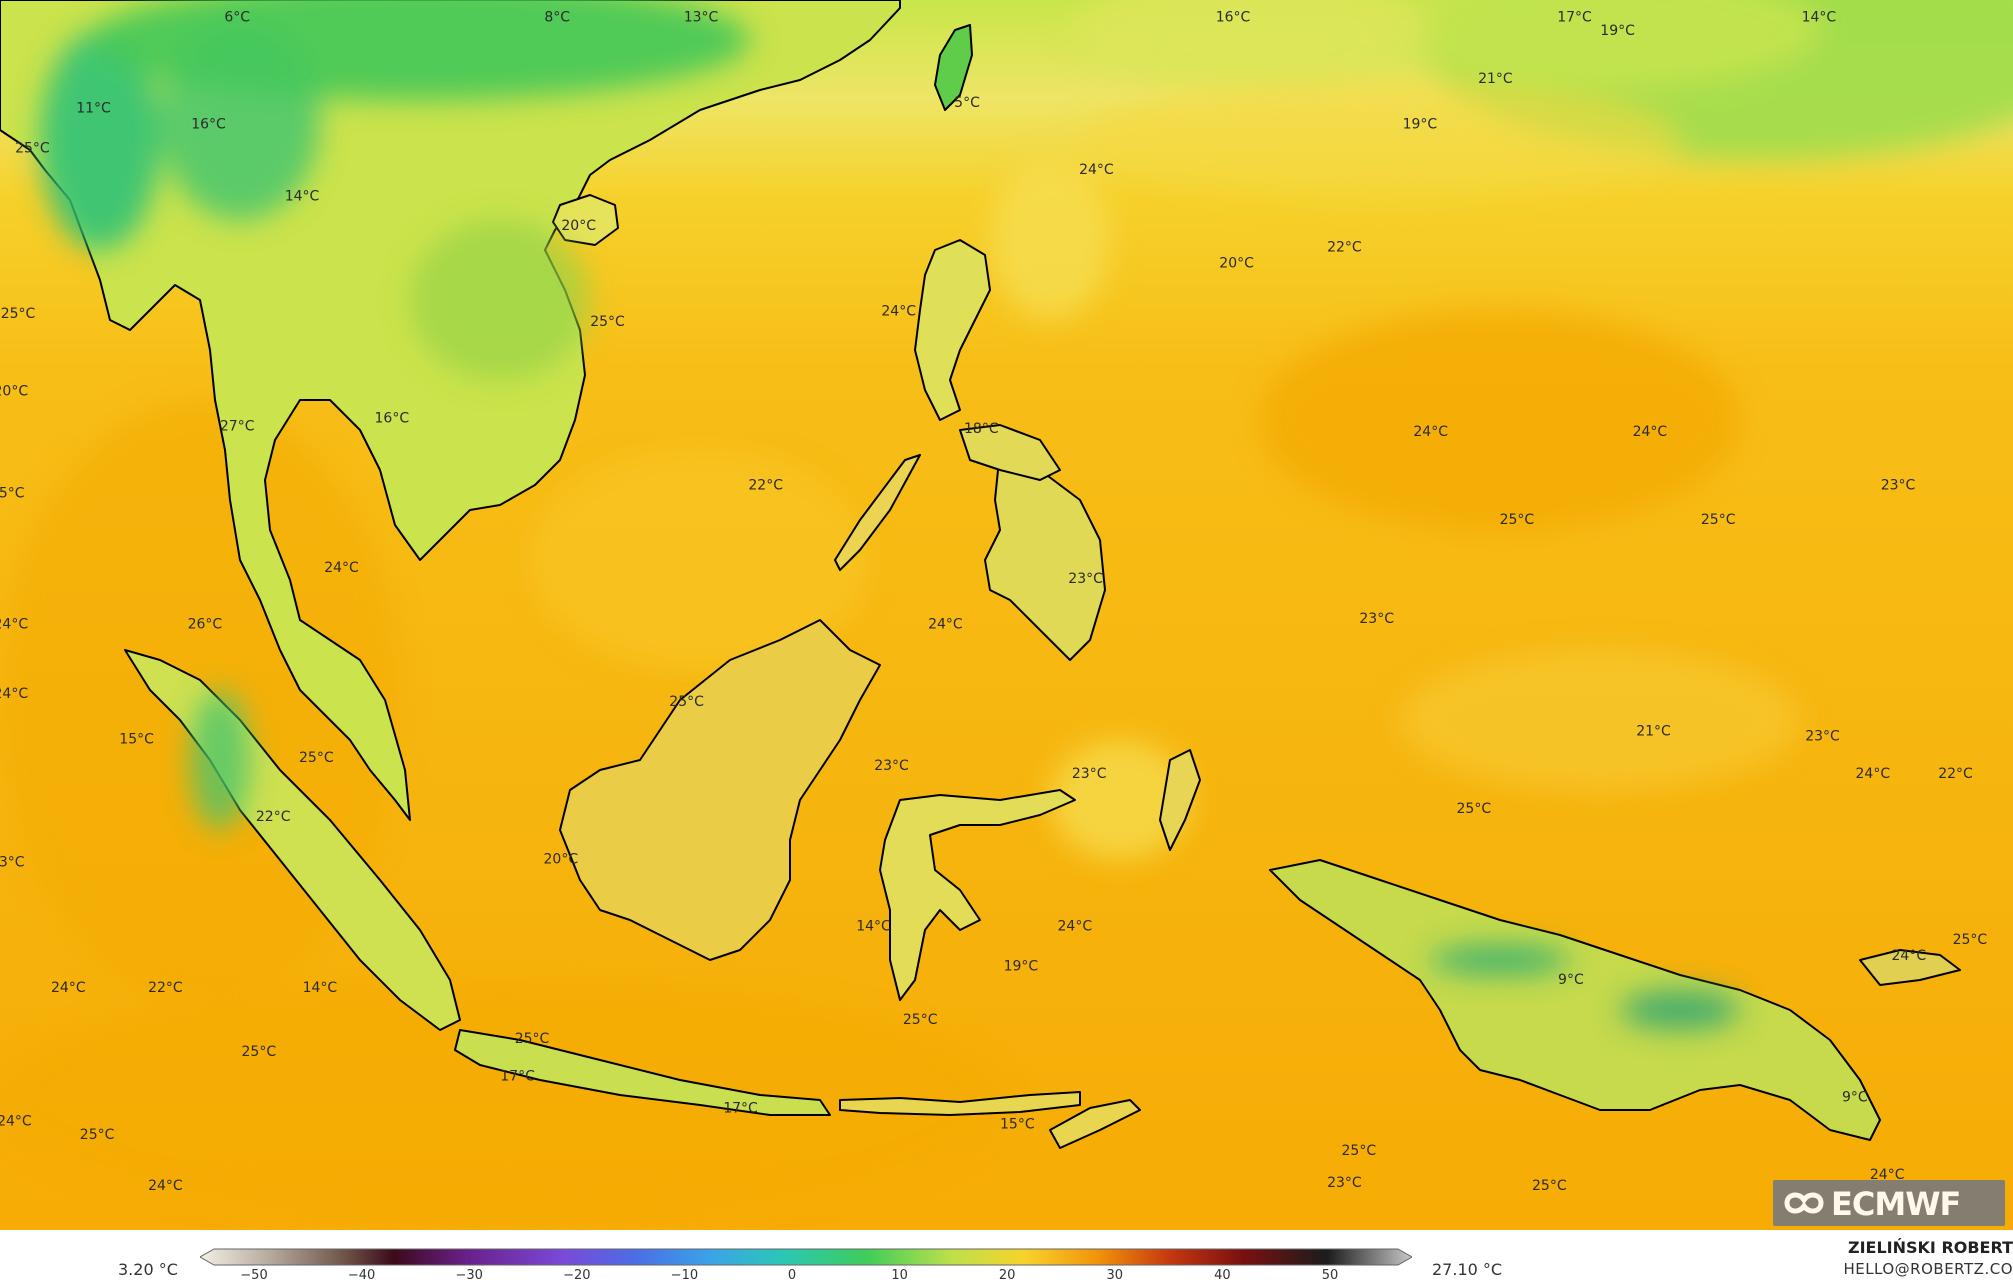 The height and width of the screenshot is (1287, 2013). What do you see at coordinates (205, 624) in the screenshot?
I see `temperature-label: 26°C` at bounding box center [205, 624].